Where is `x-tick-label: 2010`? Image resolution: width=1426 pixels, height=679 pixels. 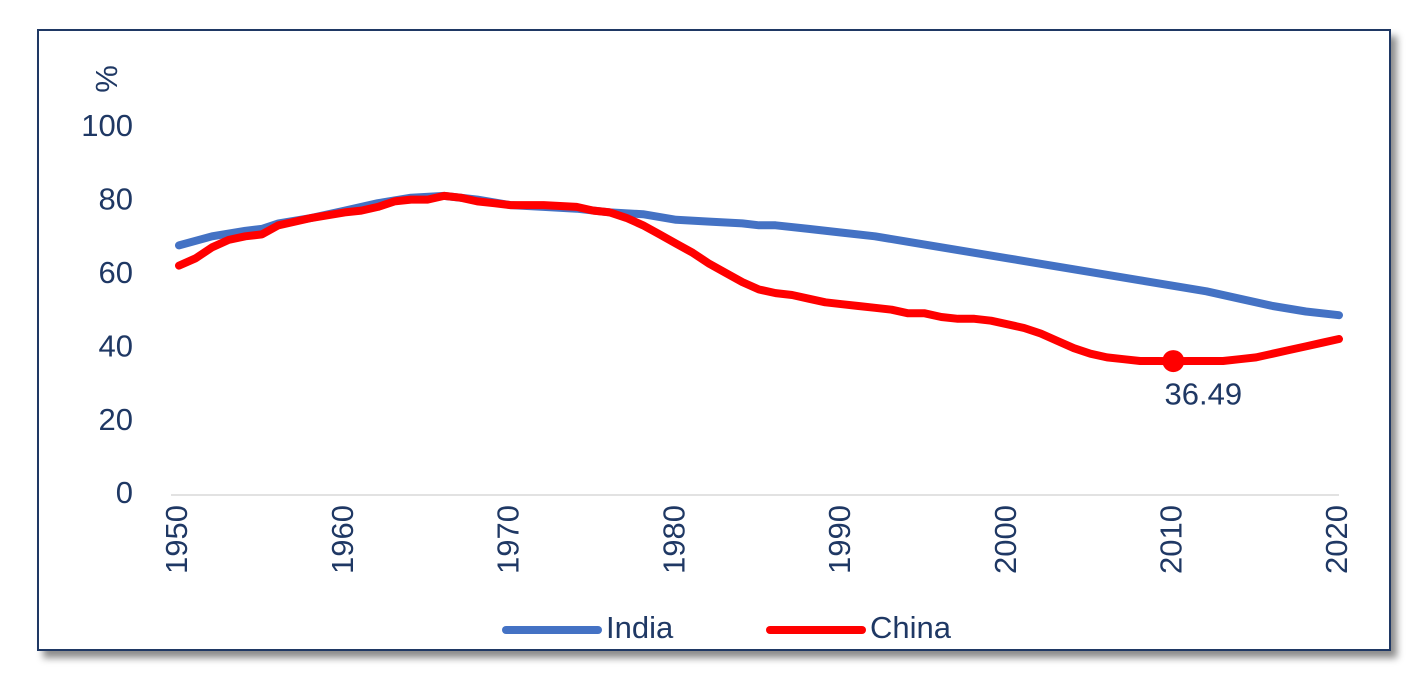
x-tick-label: 2010 is located at coordinates (1170, 539).